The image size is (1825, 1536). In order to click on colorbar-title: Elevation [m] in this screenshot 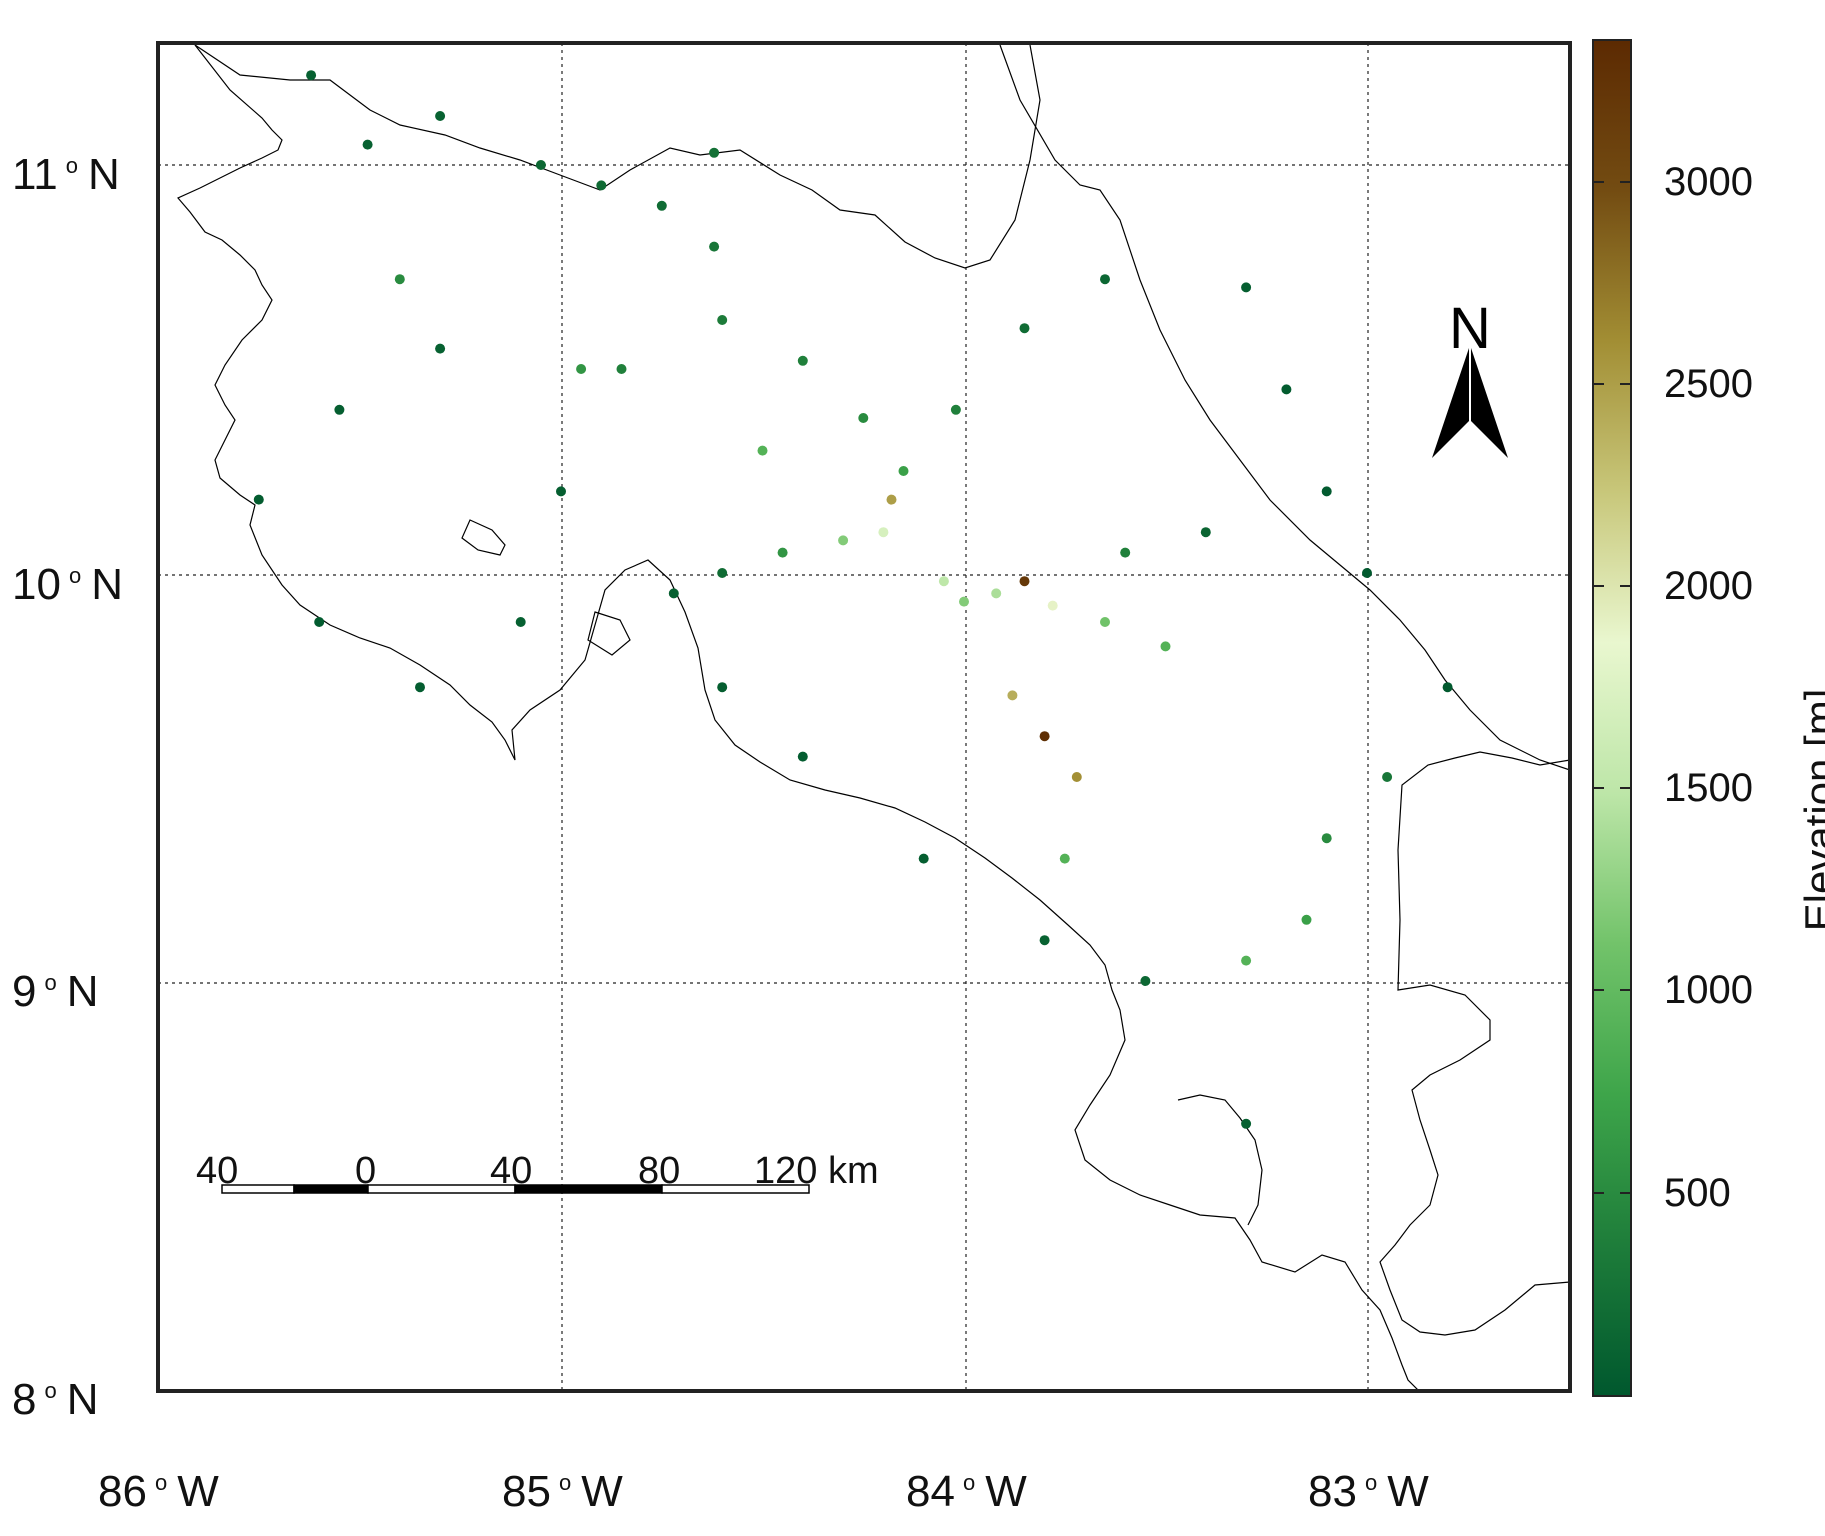, I will do `click(1810, 810)`.